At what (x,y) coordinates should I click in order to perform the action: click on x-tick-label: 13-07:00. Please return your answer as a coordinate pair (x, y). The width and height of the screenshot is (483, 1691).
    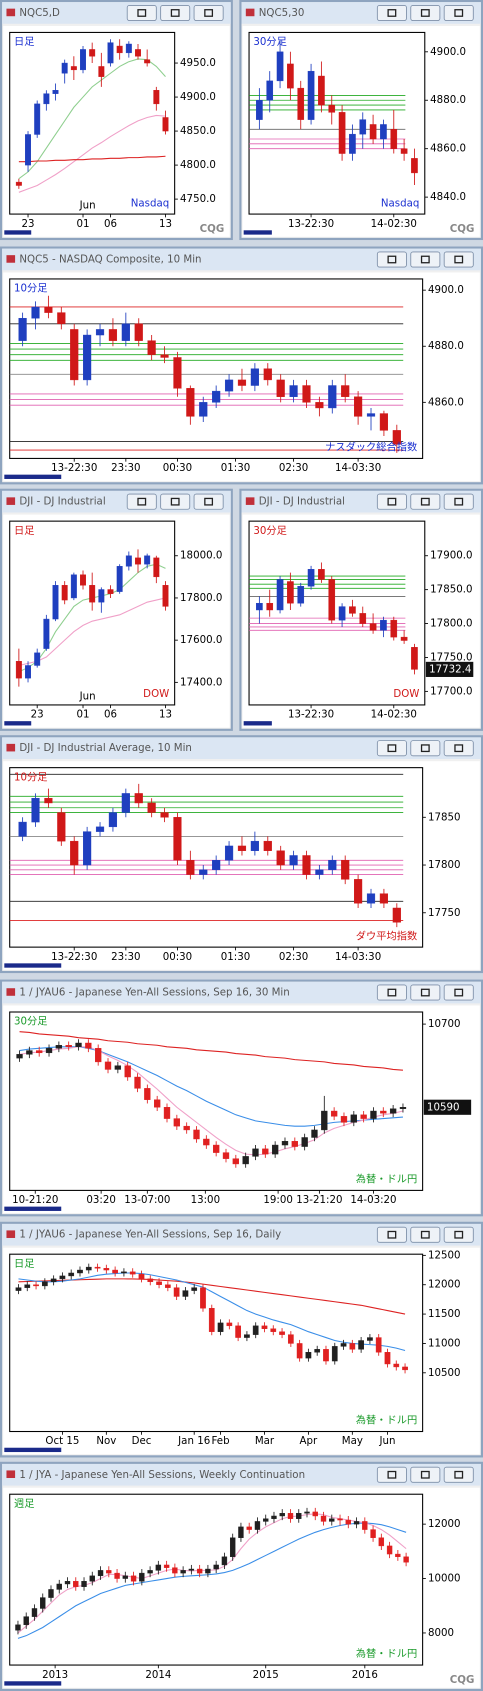
    Looking at the image, I should click on (147, 1200).